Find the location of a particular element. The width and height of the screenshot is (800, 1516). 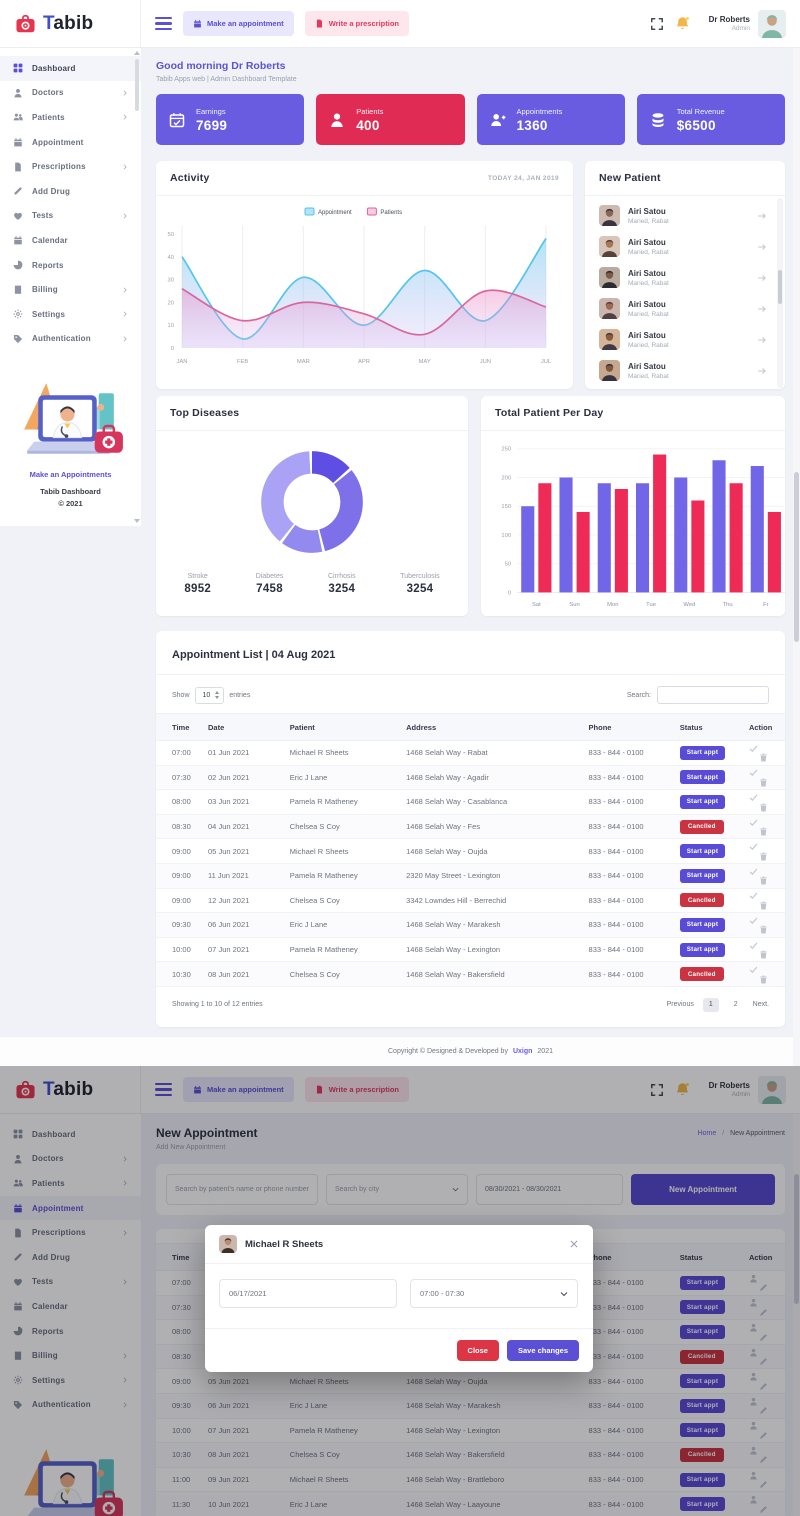

city-select: Search by city is located at coordinates (397, 1189).